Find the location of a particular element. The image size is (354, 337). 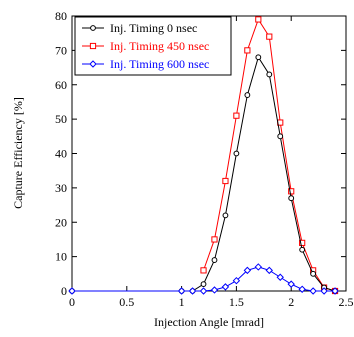

y-tick-label-5: 50 is located at coordinates (61, 119).